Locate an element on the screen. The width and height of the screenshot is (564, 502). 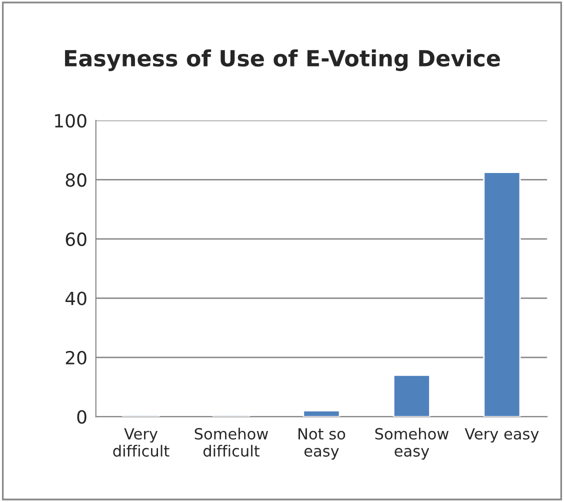
x-tick-label: Not so easy is located at coordinates (322, 444).